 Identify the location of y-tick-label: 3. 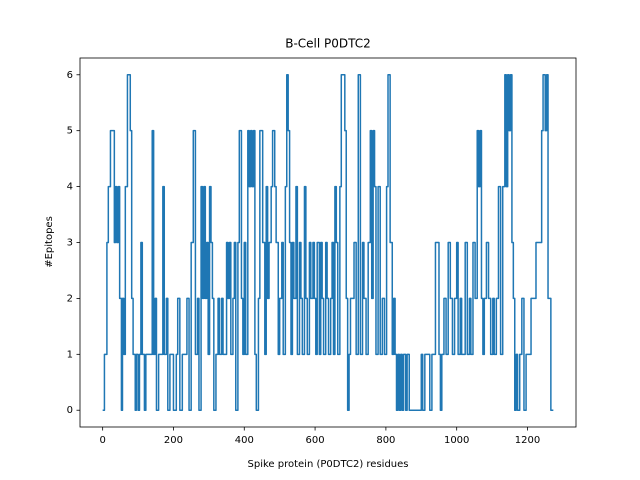
(70, 243).